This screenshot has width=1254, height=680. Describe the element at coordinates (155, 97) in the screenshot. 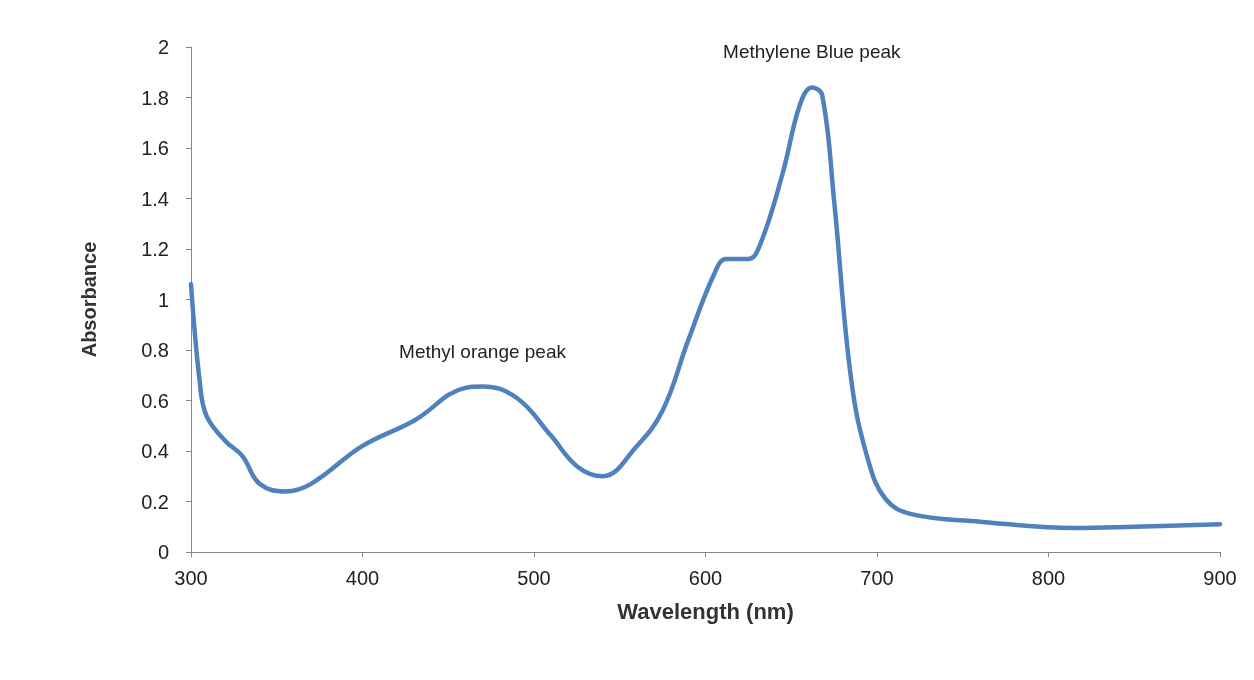

I see `y-tick-label: 1.8` at that location.